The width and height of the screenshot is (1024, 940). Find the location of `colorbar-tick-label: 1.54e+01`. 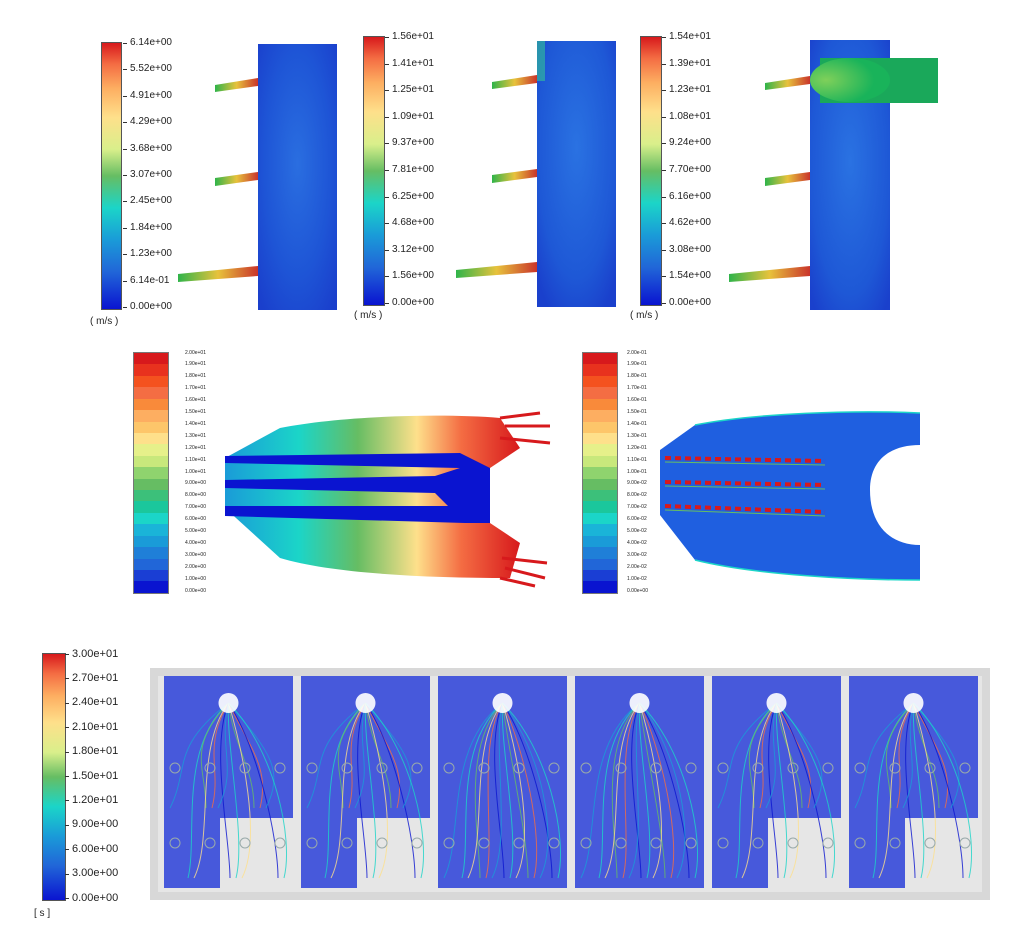

colorbar-tick-label: 1.54e+01 is located at coordinates (690, 36).